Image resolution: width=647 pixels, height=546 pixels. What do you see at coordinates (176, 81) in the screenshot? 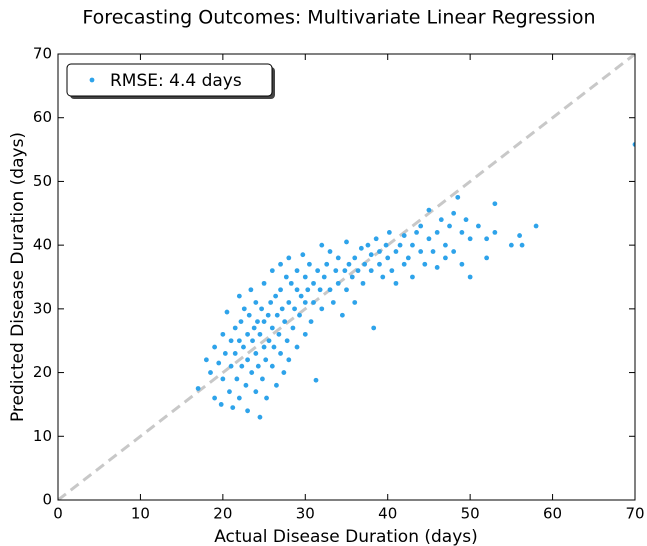
I see `legend-label: RMSE: 4.4 days` at bounding box center [176, 81].